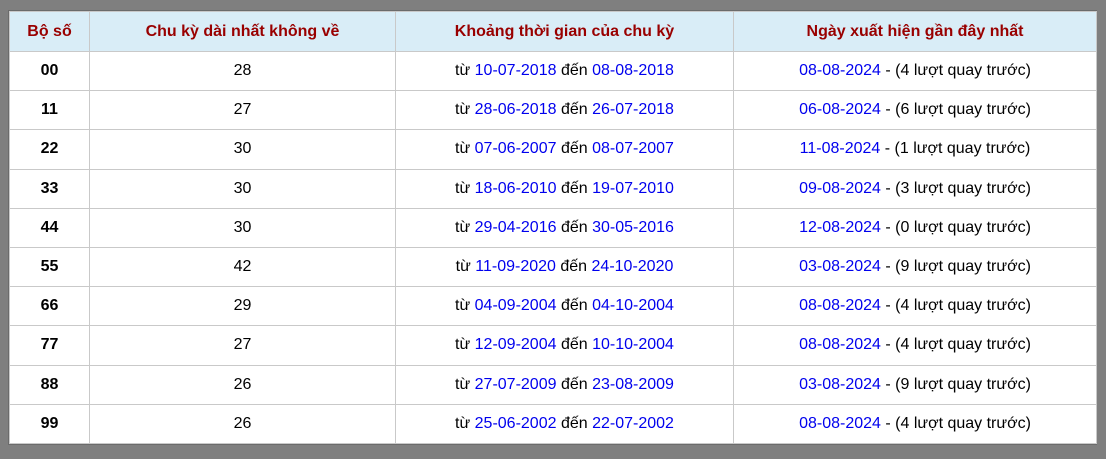 The width and height of the screenshot is (1106, 459). Describe the element at coordinates (515, 267) in the screenshot. I see `from-date-link: 11-09-2020` at that location.